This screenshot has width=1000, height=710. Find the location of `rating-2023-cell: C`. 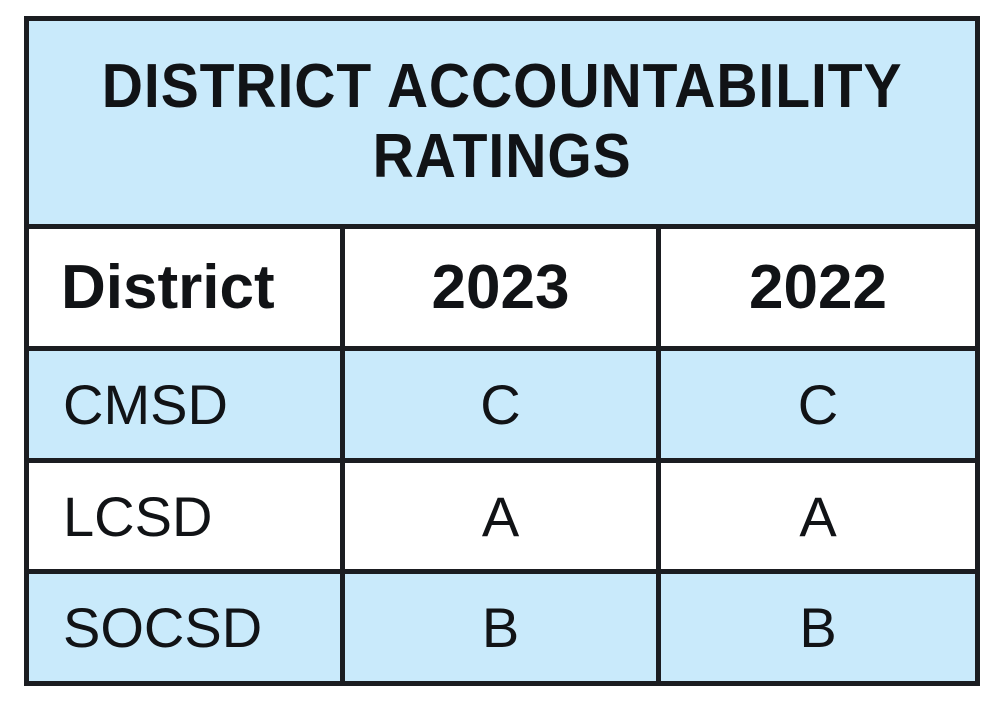

rating-2023-cell: C is located at coordinates (500, 404).